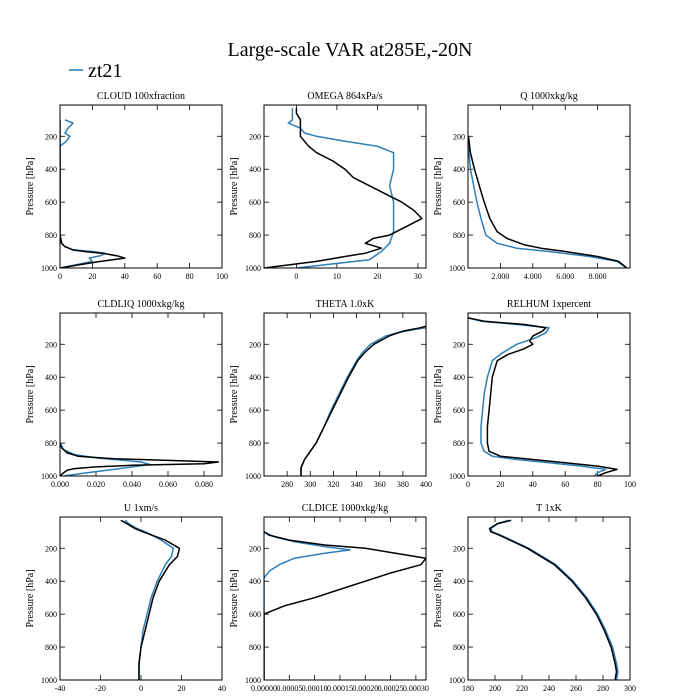 The width and height of the screenshot is (700, 700). I want to click on x-tick-label: 6.000, so click(565, 276).